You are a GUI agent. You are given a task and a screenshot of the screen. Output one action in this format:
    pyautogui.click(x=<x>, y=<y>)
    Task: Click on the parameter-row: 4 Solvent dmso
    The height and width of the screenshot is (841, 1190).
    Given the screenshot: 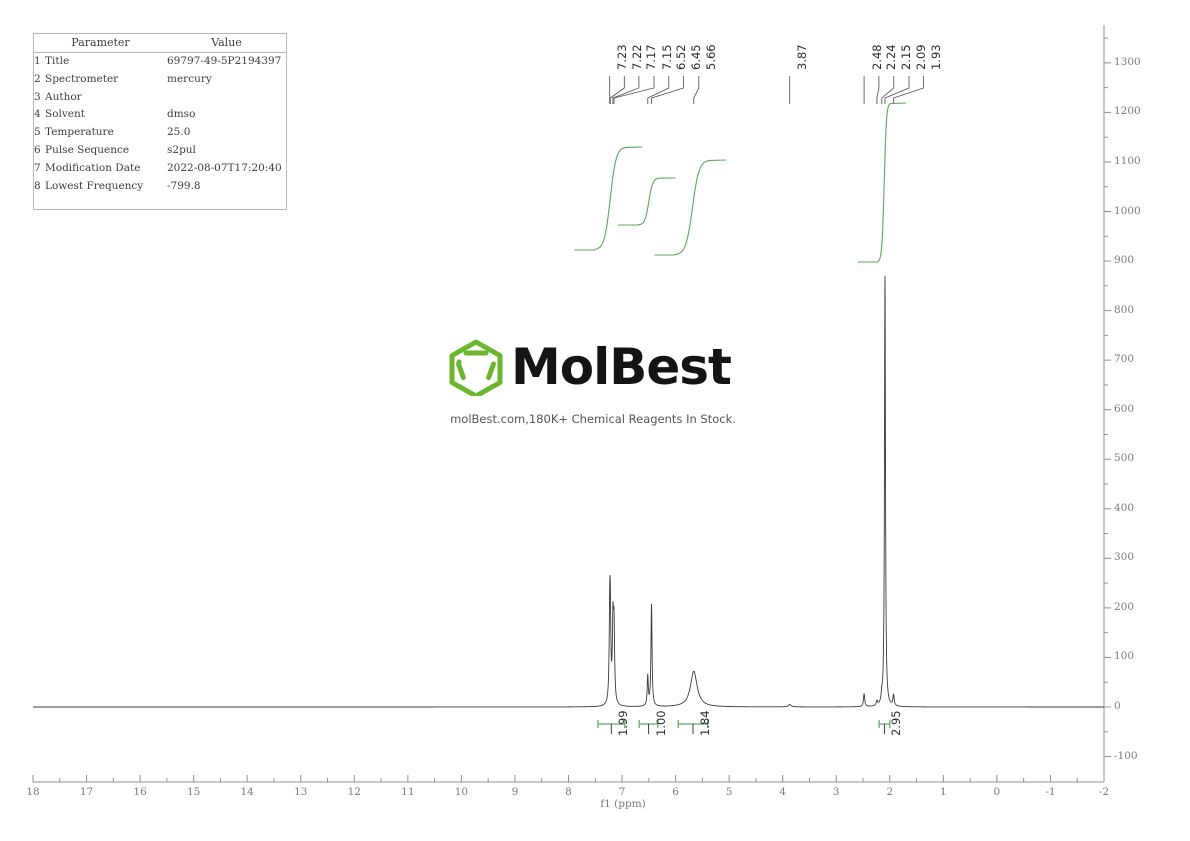 What is the action you would take?
    pyautogui.click(x=160, y=115)
    